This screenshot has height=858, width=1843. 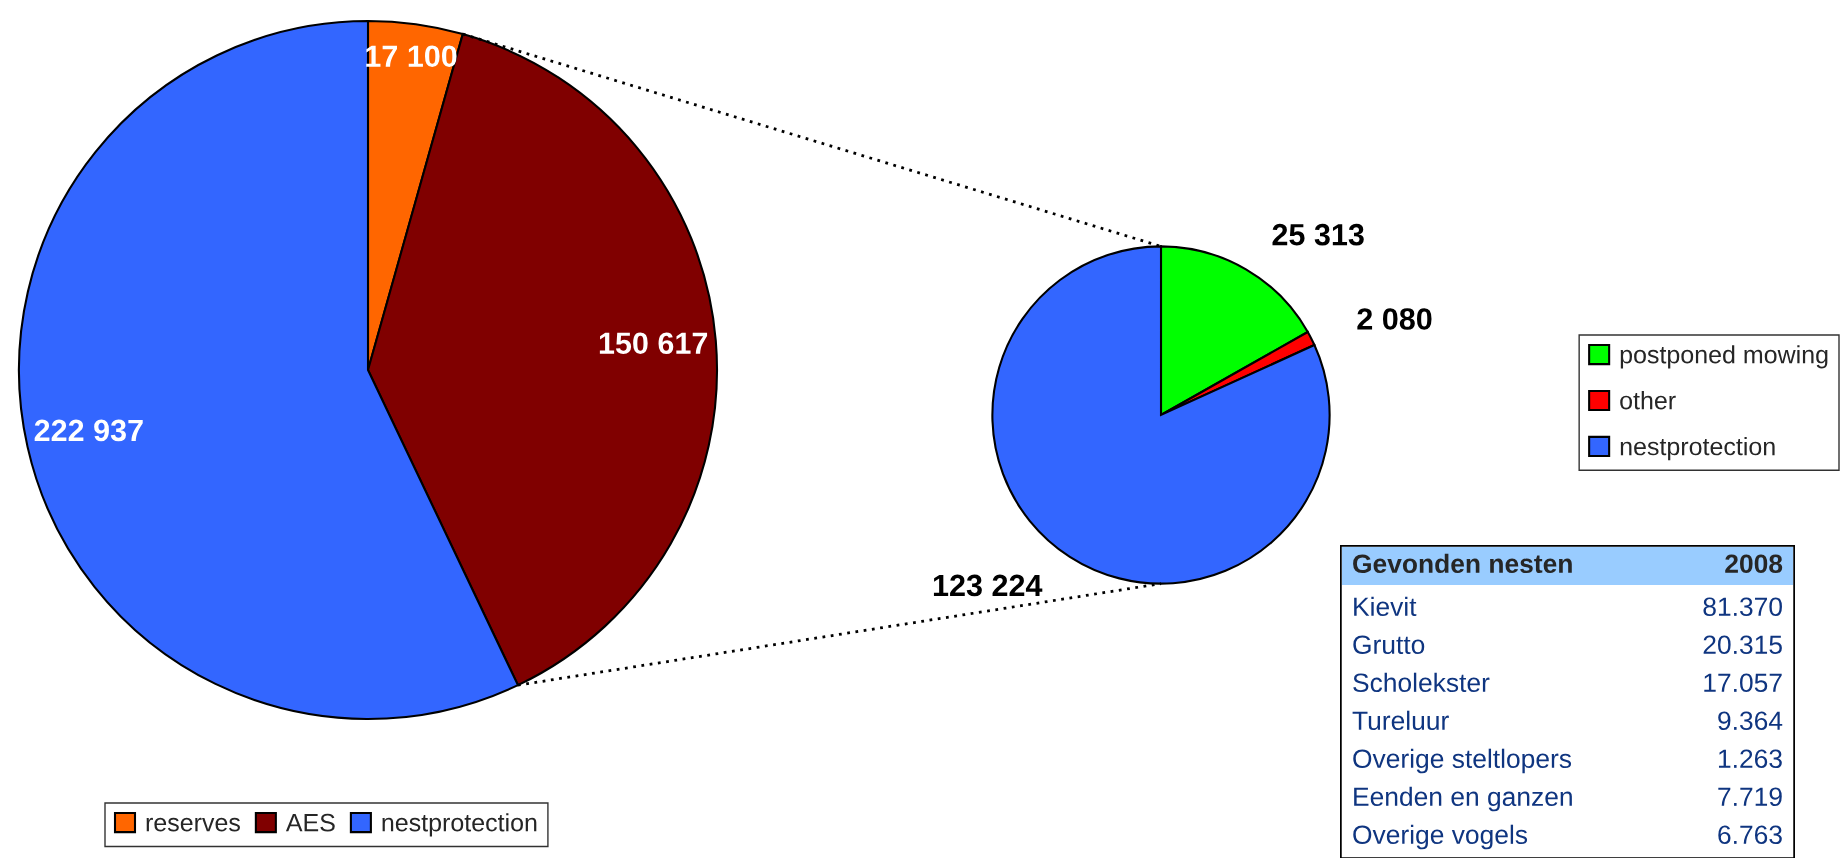 I want to click on text: 2008, so click(x=1754, y=564).